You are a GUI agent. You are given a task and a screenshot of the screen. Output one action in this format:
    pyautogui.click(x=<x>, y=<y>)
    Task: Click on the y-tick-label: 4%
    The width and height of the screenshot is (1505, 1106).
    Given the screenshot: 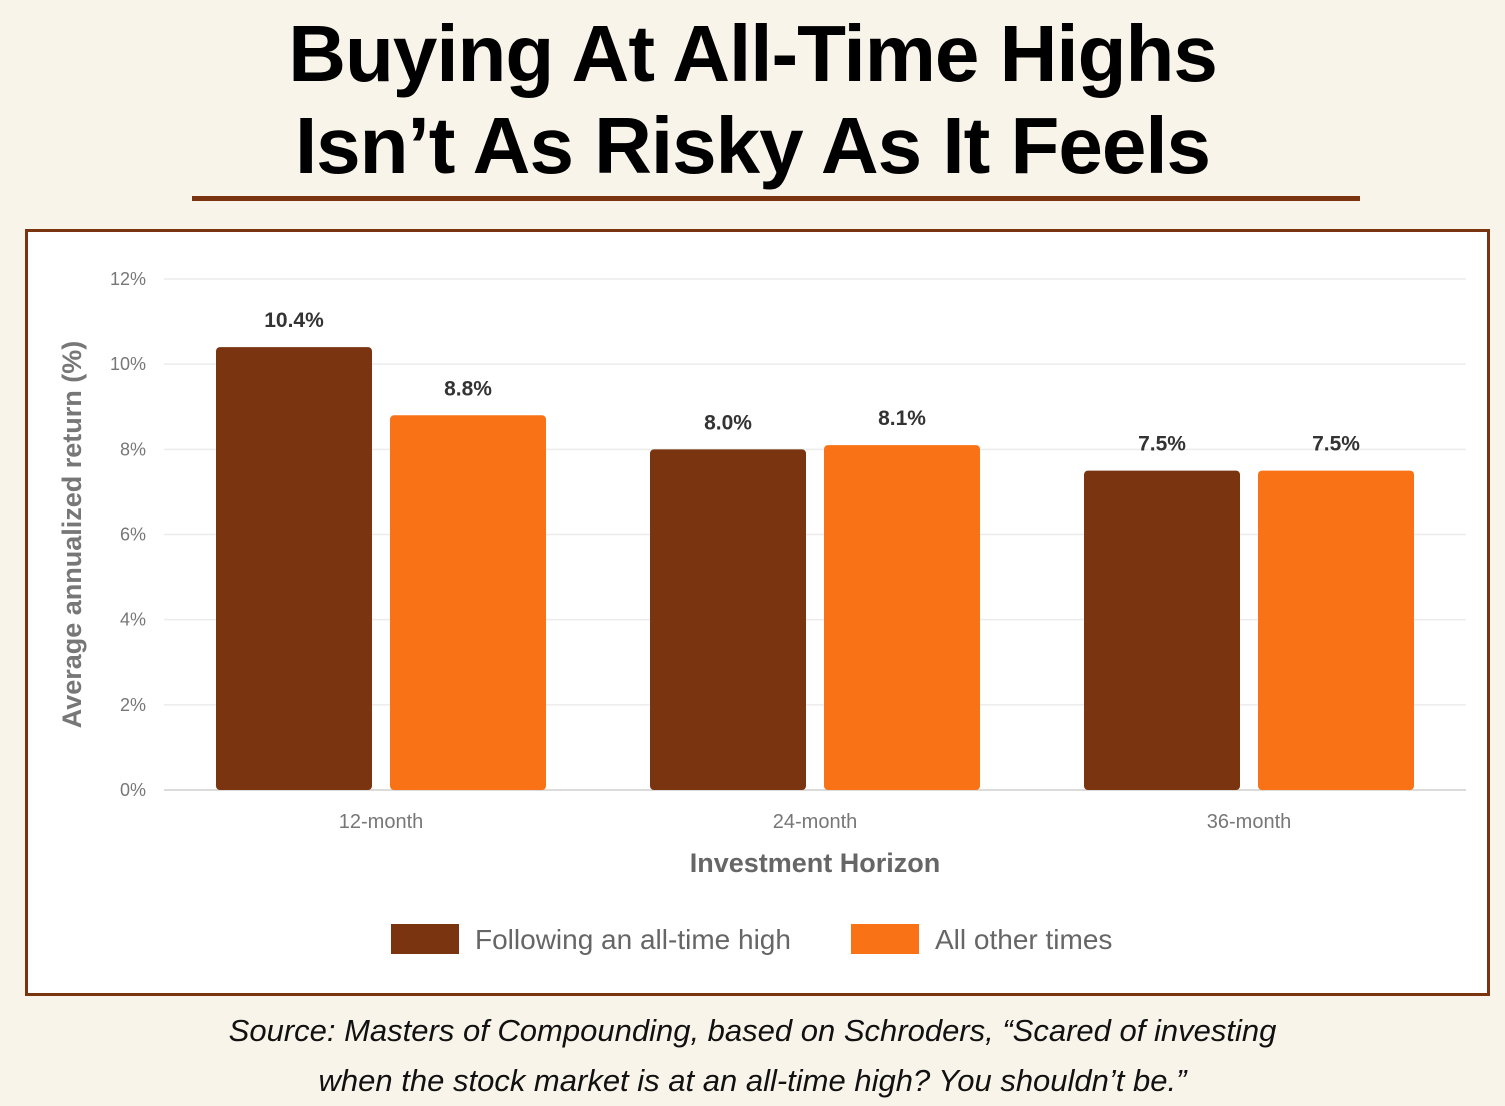 What is the action you would take?
    pyautogui.click(x=133, y=620)
    